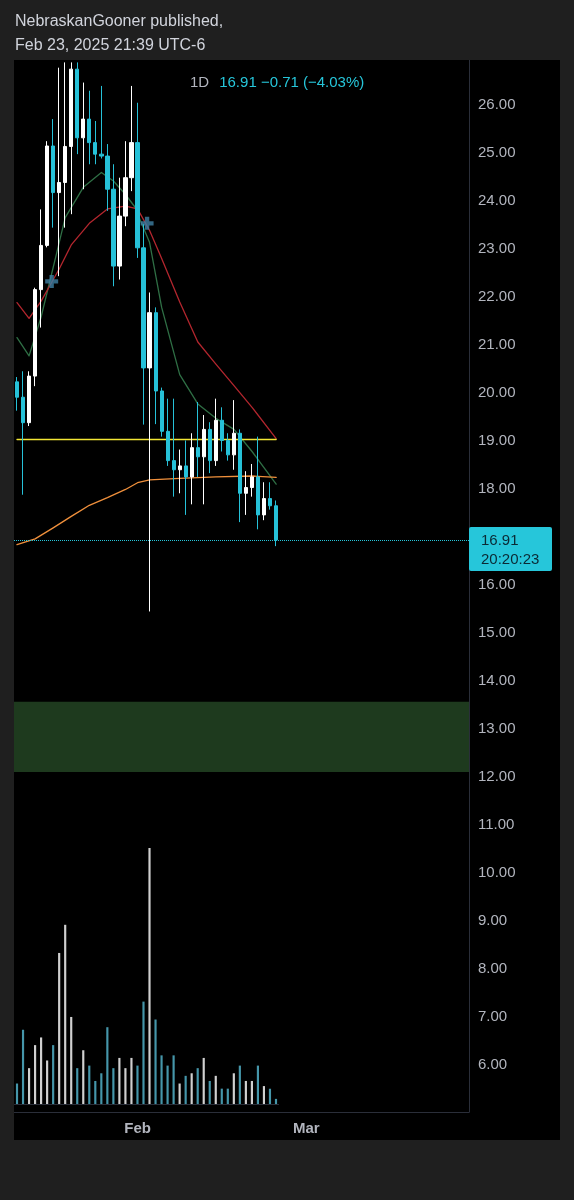 The height and width of the screenshot is (1200, 574). I want to click on y-tick-label: 24.00, so click(497, 199).